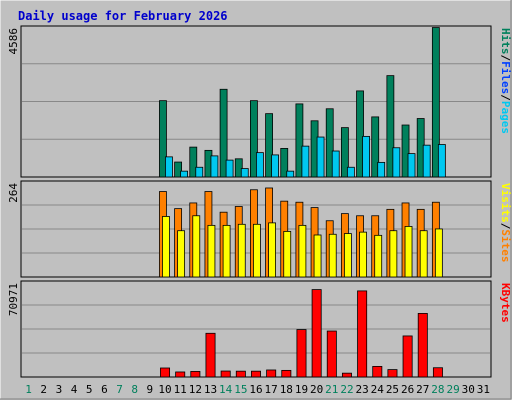 This screenshot has height=400, width=512. I want to click on day-label-28: 28, so click(437, 389).